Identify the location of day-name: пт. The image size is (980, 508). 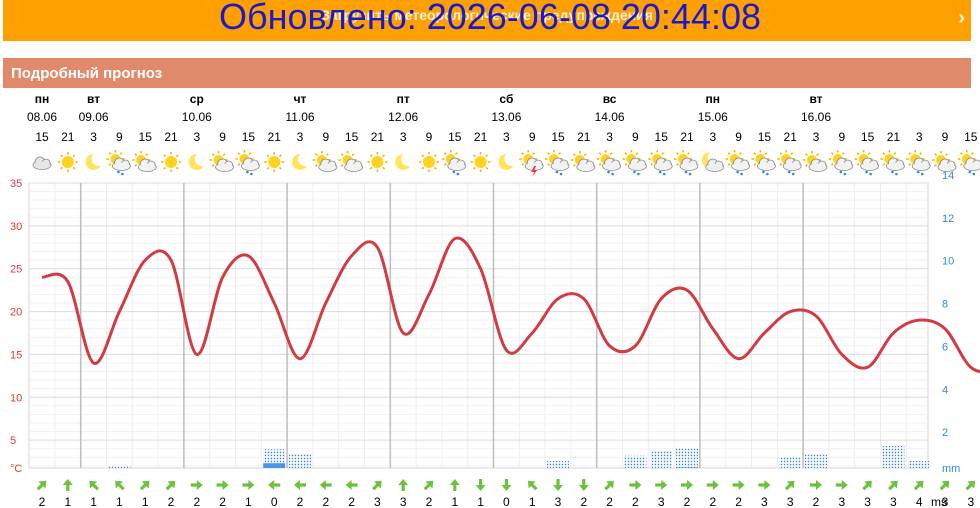
(403, 99).